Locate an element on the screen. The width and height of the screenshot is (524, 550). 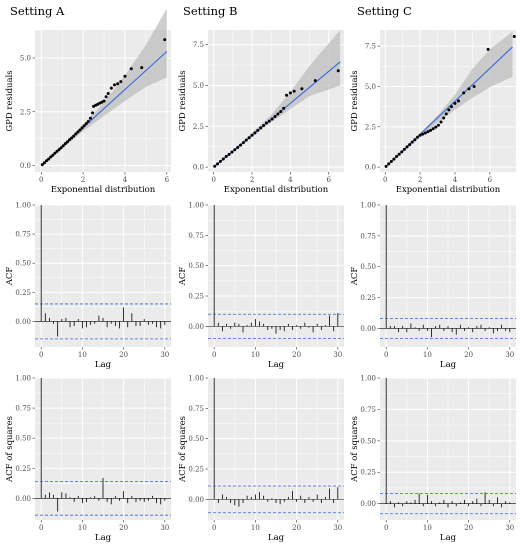
y-tick-label: 1.00 is located at coordinates (23, 379).